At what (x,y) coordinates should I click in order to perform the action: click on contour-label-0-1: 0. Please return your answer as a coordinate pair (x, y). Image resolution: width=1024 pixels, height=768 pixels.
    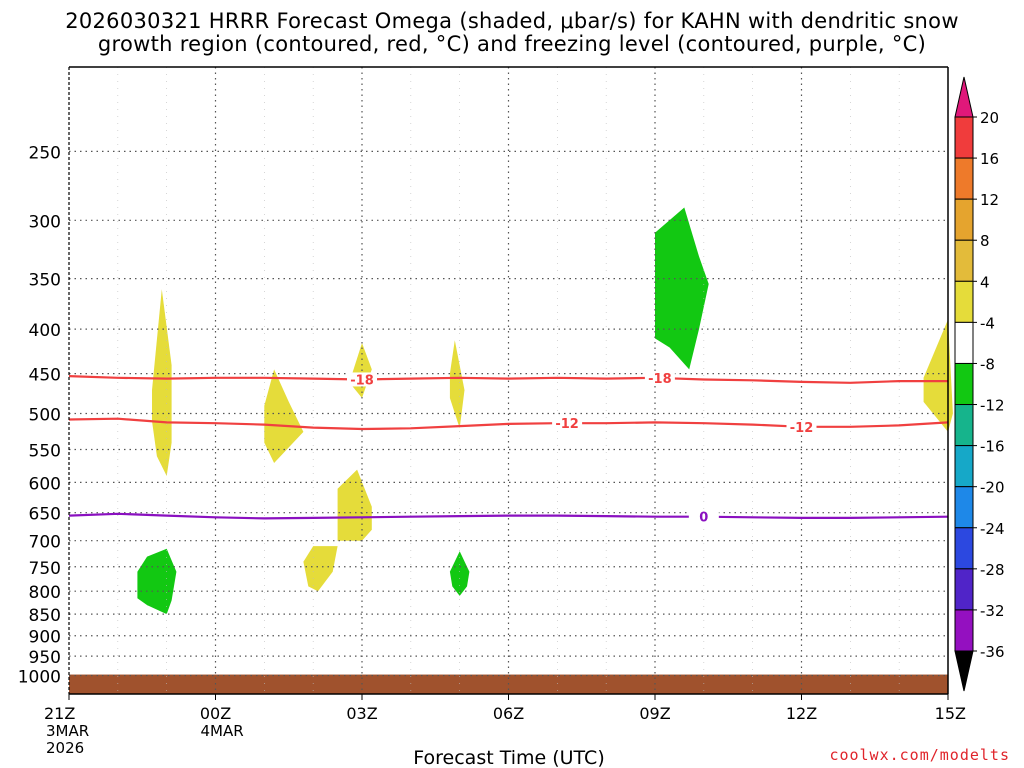
    Looking at the image, I should click on (703, 518).